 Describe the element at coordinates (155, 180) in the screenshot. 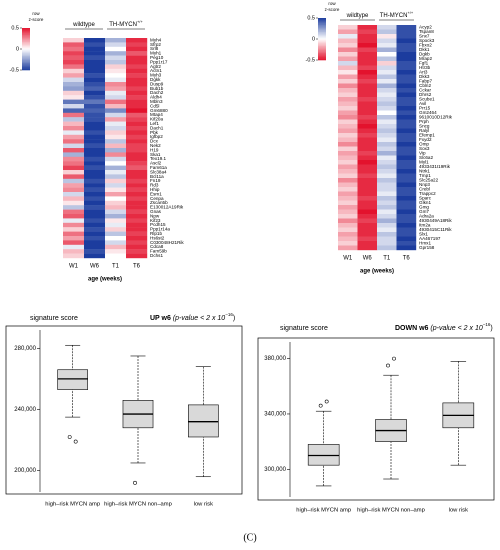

I see `row-label: Fn19` at that location.